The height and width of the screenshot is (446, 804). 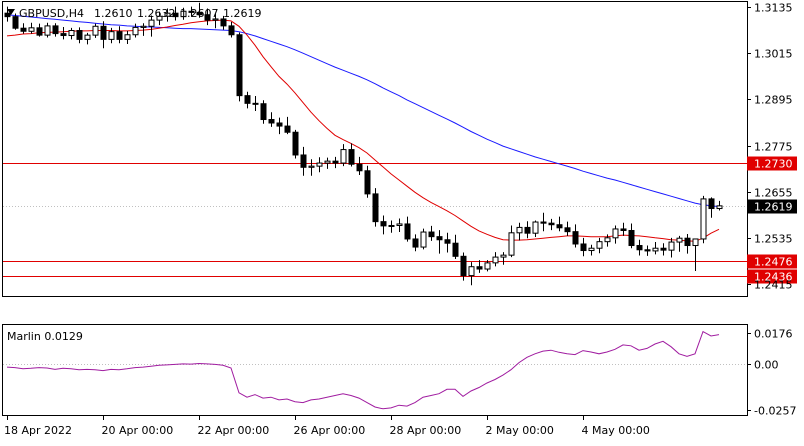 What do you see at coordinates (773, 147) in the screenshot?
I see `price-tick-label: 1.2775` at bounding box center [773, 147].